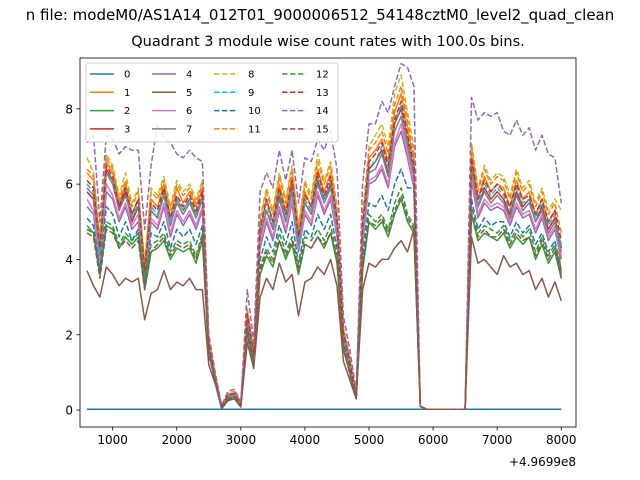 The height and width of the screenshot is (480, 640). I want to click on legend-label-3: 3, so click(127, 129).